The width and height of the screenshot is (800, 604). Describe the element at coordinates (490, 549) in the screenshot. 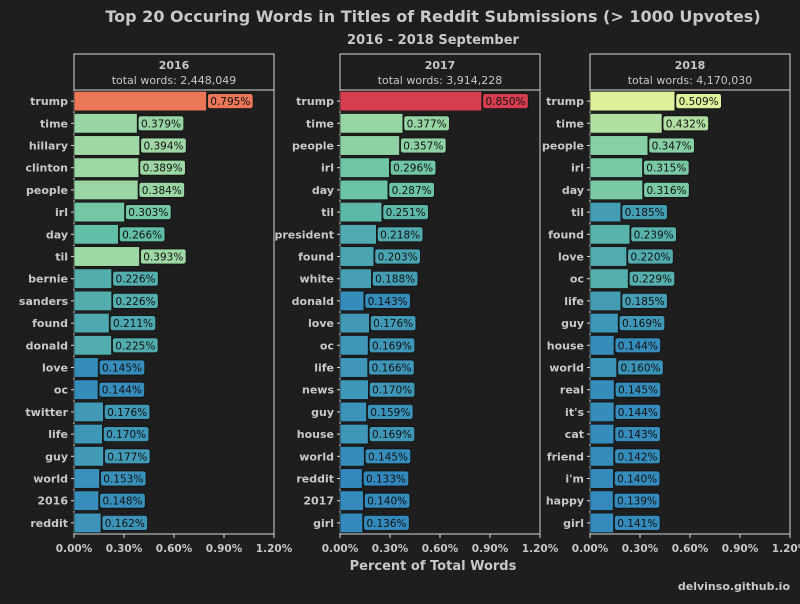

I see `x-tick-label: 0.90%` at that location.